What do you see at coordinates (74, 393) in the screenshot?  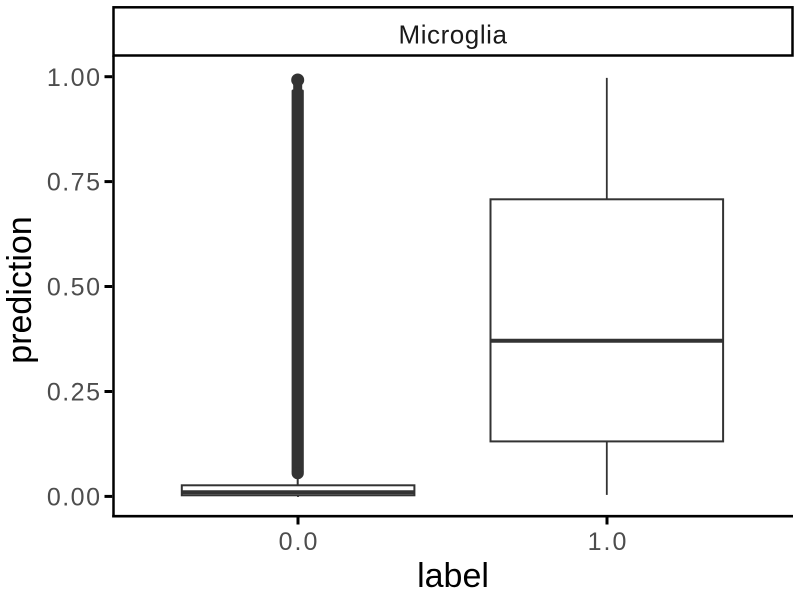 I see `svg-text: 0.25` at bounding box center [74, 393].